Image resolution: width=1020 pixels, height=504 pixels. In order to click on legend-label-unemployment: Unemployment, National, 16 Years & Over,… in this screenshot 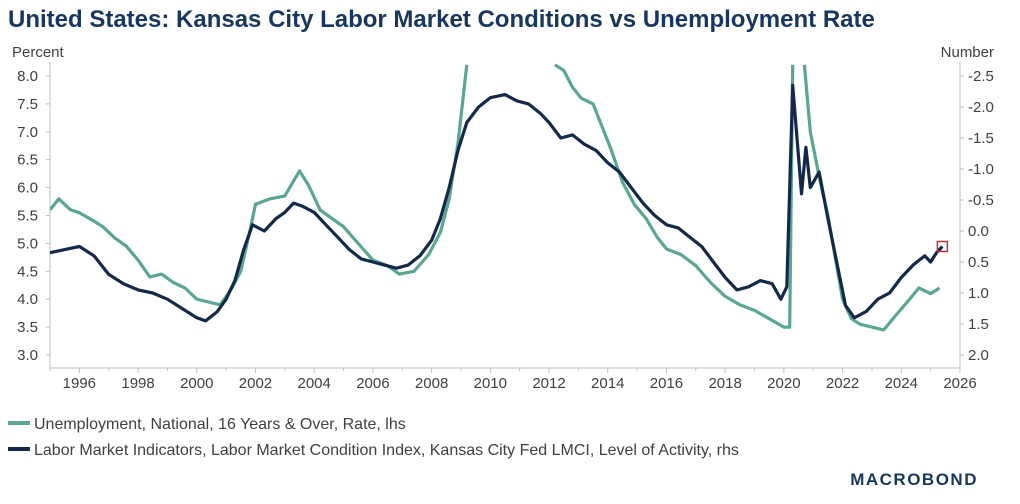, I will do `click(220, 424)`.